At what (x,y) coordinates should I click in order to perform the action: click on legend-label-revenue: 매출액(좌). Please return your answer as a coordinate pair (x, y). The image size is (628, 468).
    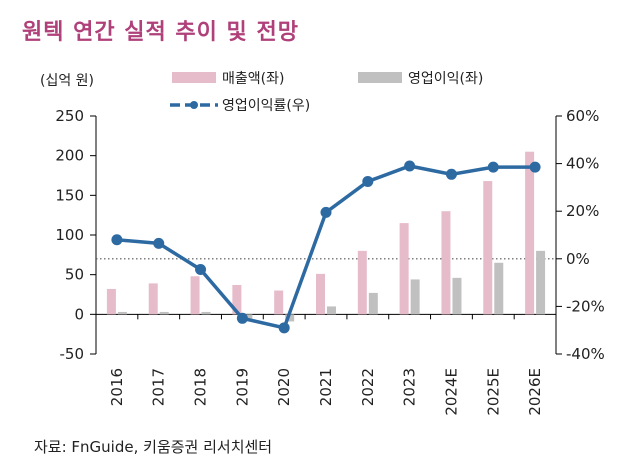
    Looking at the image, I should click on (253, 79).